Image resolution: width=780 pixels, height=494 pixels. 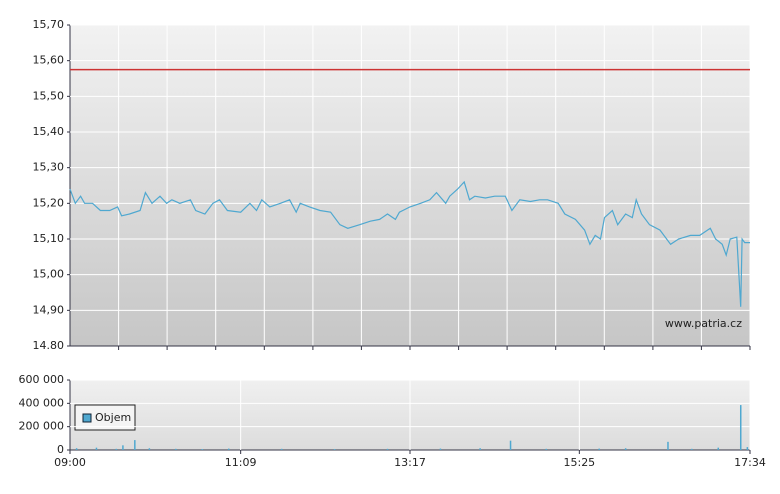 I want to click on y-tick-label: 15,60, so click(x=49, y=60).